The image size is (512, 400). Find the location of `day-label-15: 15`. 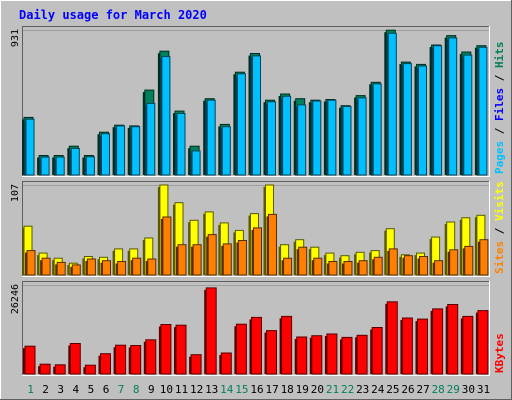

day-label-15: 15 is located at coordinates (241, 389).